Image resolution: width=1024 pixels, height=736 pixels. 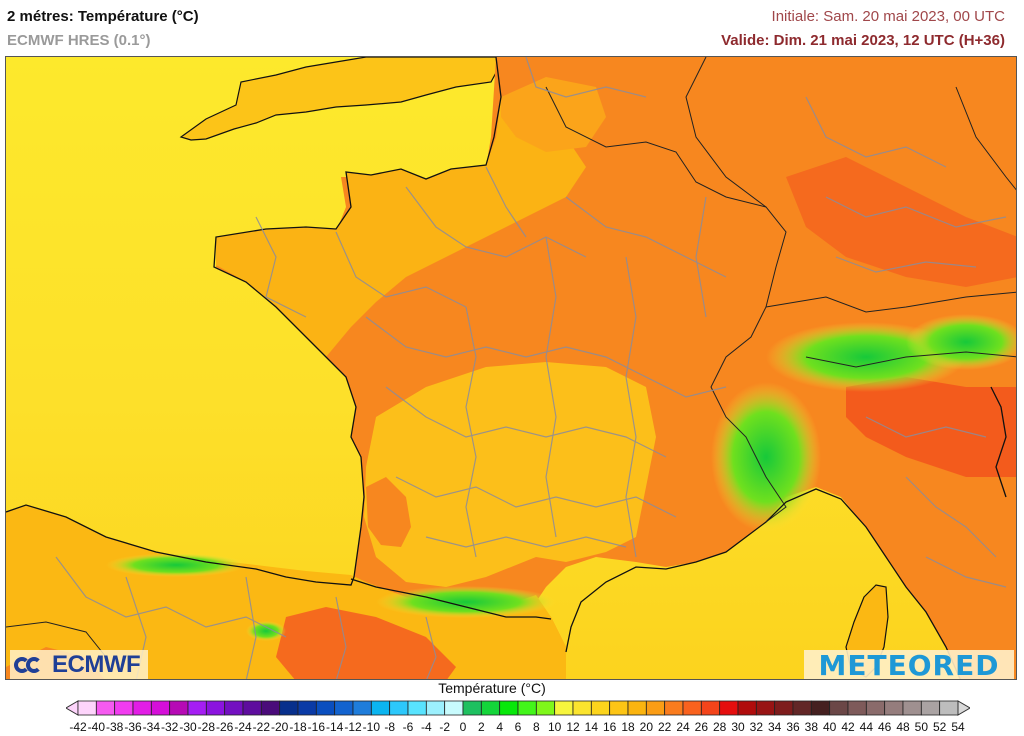 I want to click on colorbar-tick-label: 20, so click(x=646, y=727).